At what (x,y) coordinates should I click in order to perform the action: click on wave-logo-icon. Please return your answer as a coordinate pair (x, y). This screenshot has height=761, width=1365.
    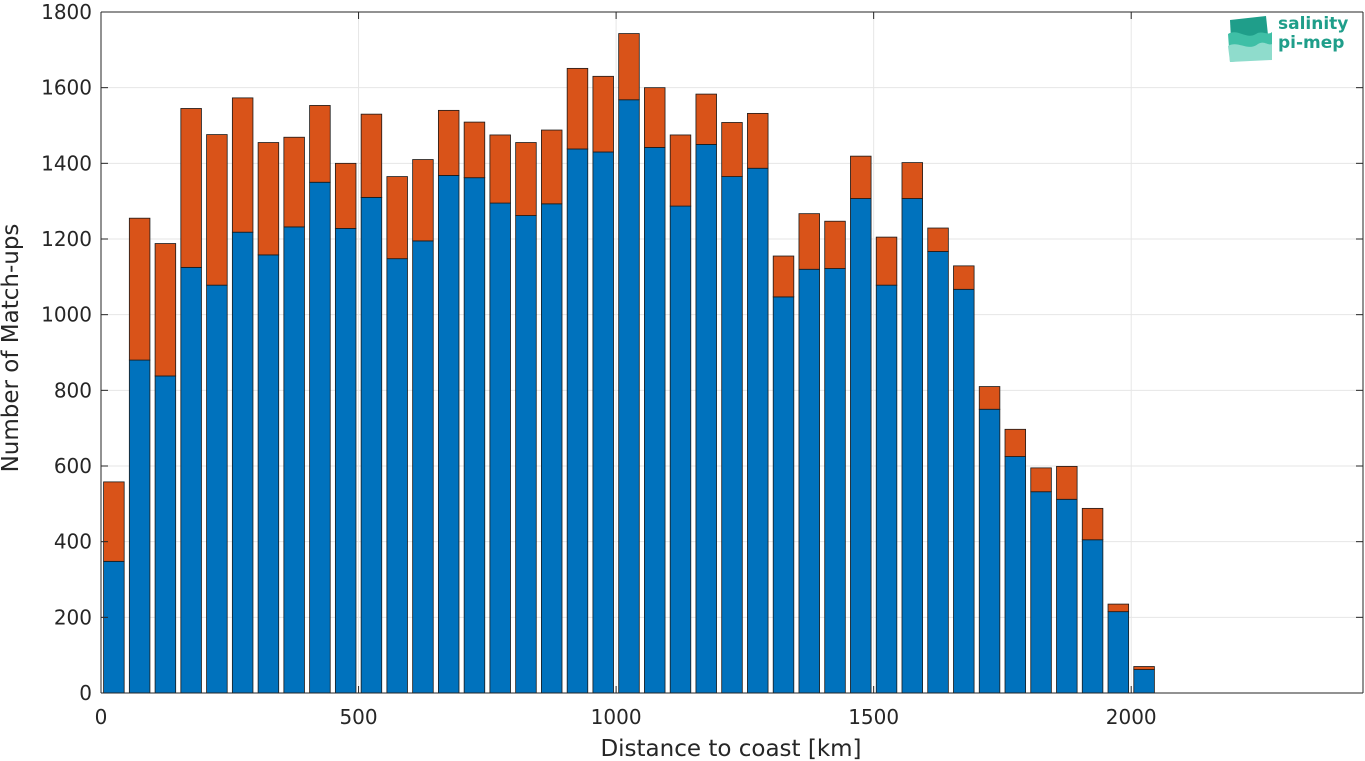
    Looking at the image, I should click on (1250, 39).